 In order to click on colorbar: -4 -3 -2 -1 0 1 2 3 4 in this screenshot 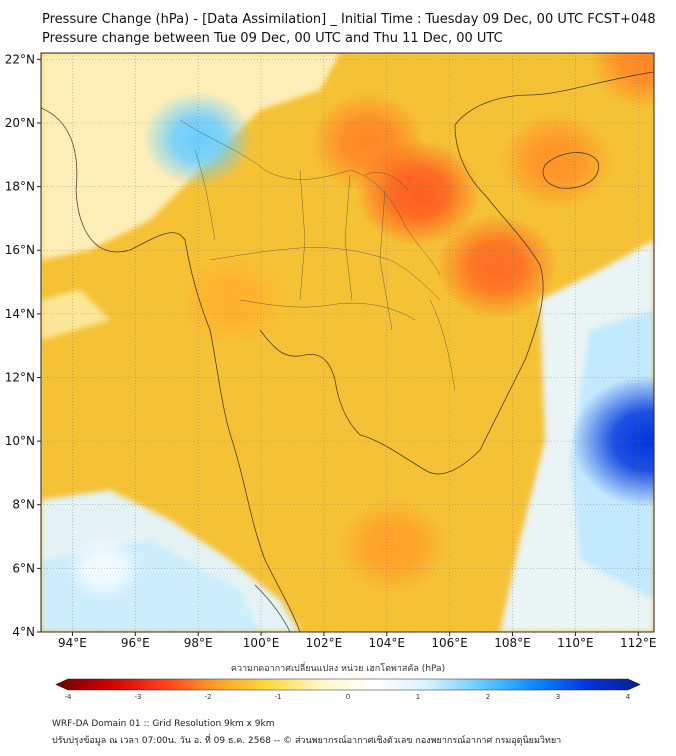, I will do `click(348, 689)`.